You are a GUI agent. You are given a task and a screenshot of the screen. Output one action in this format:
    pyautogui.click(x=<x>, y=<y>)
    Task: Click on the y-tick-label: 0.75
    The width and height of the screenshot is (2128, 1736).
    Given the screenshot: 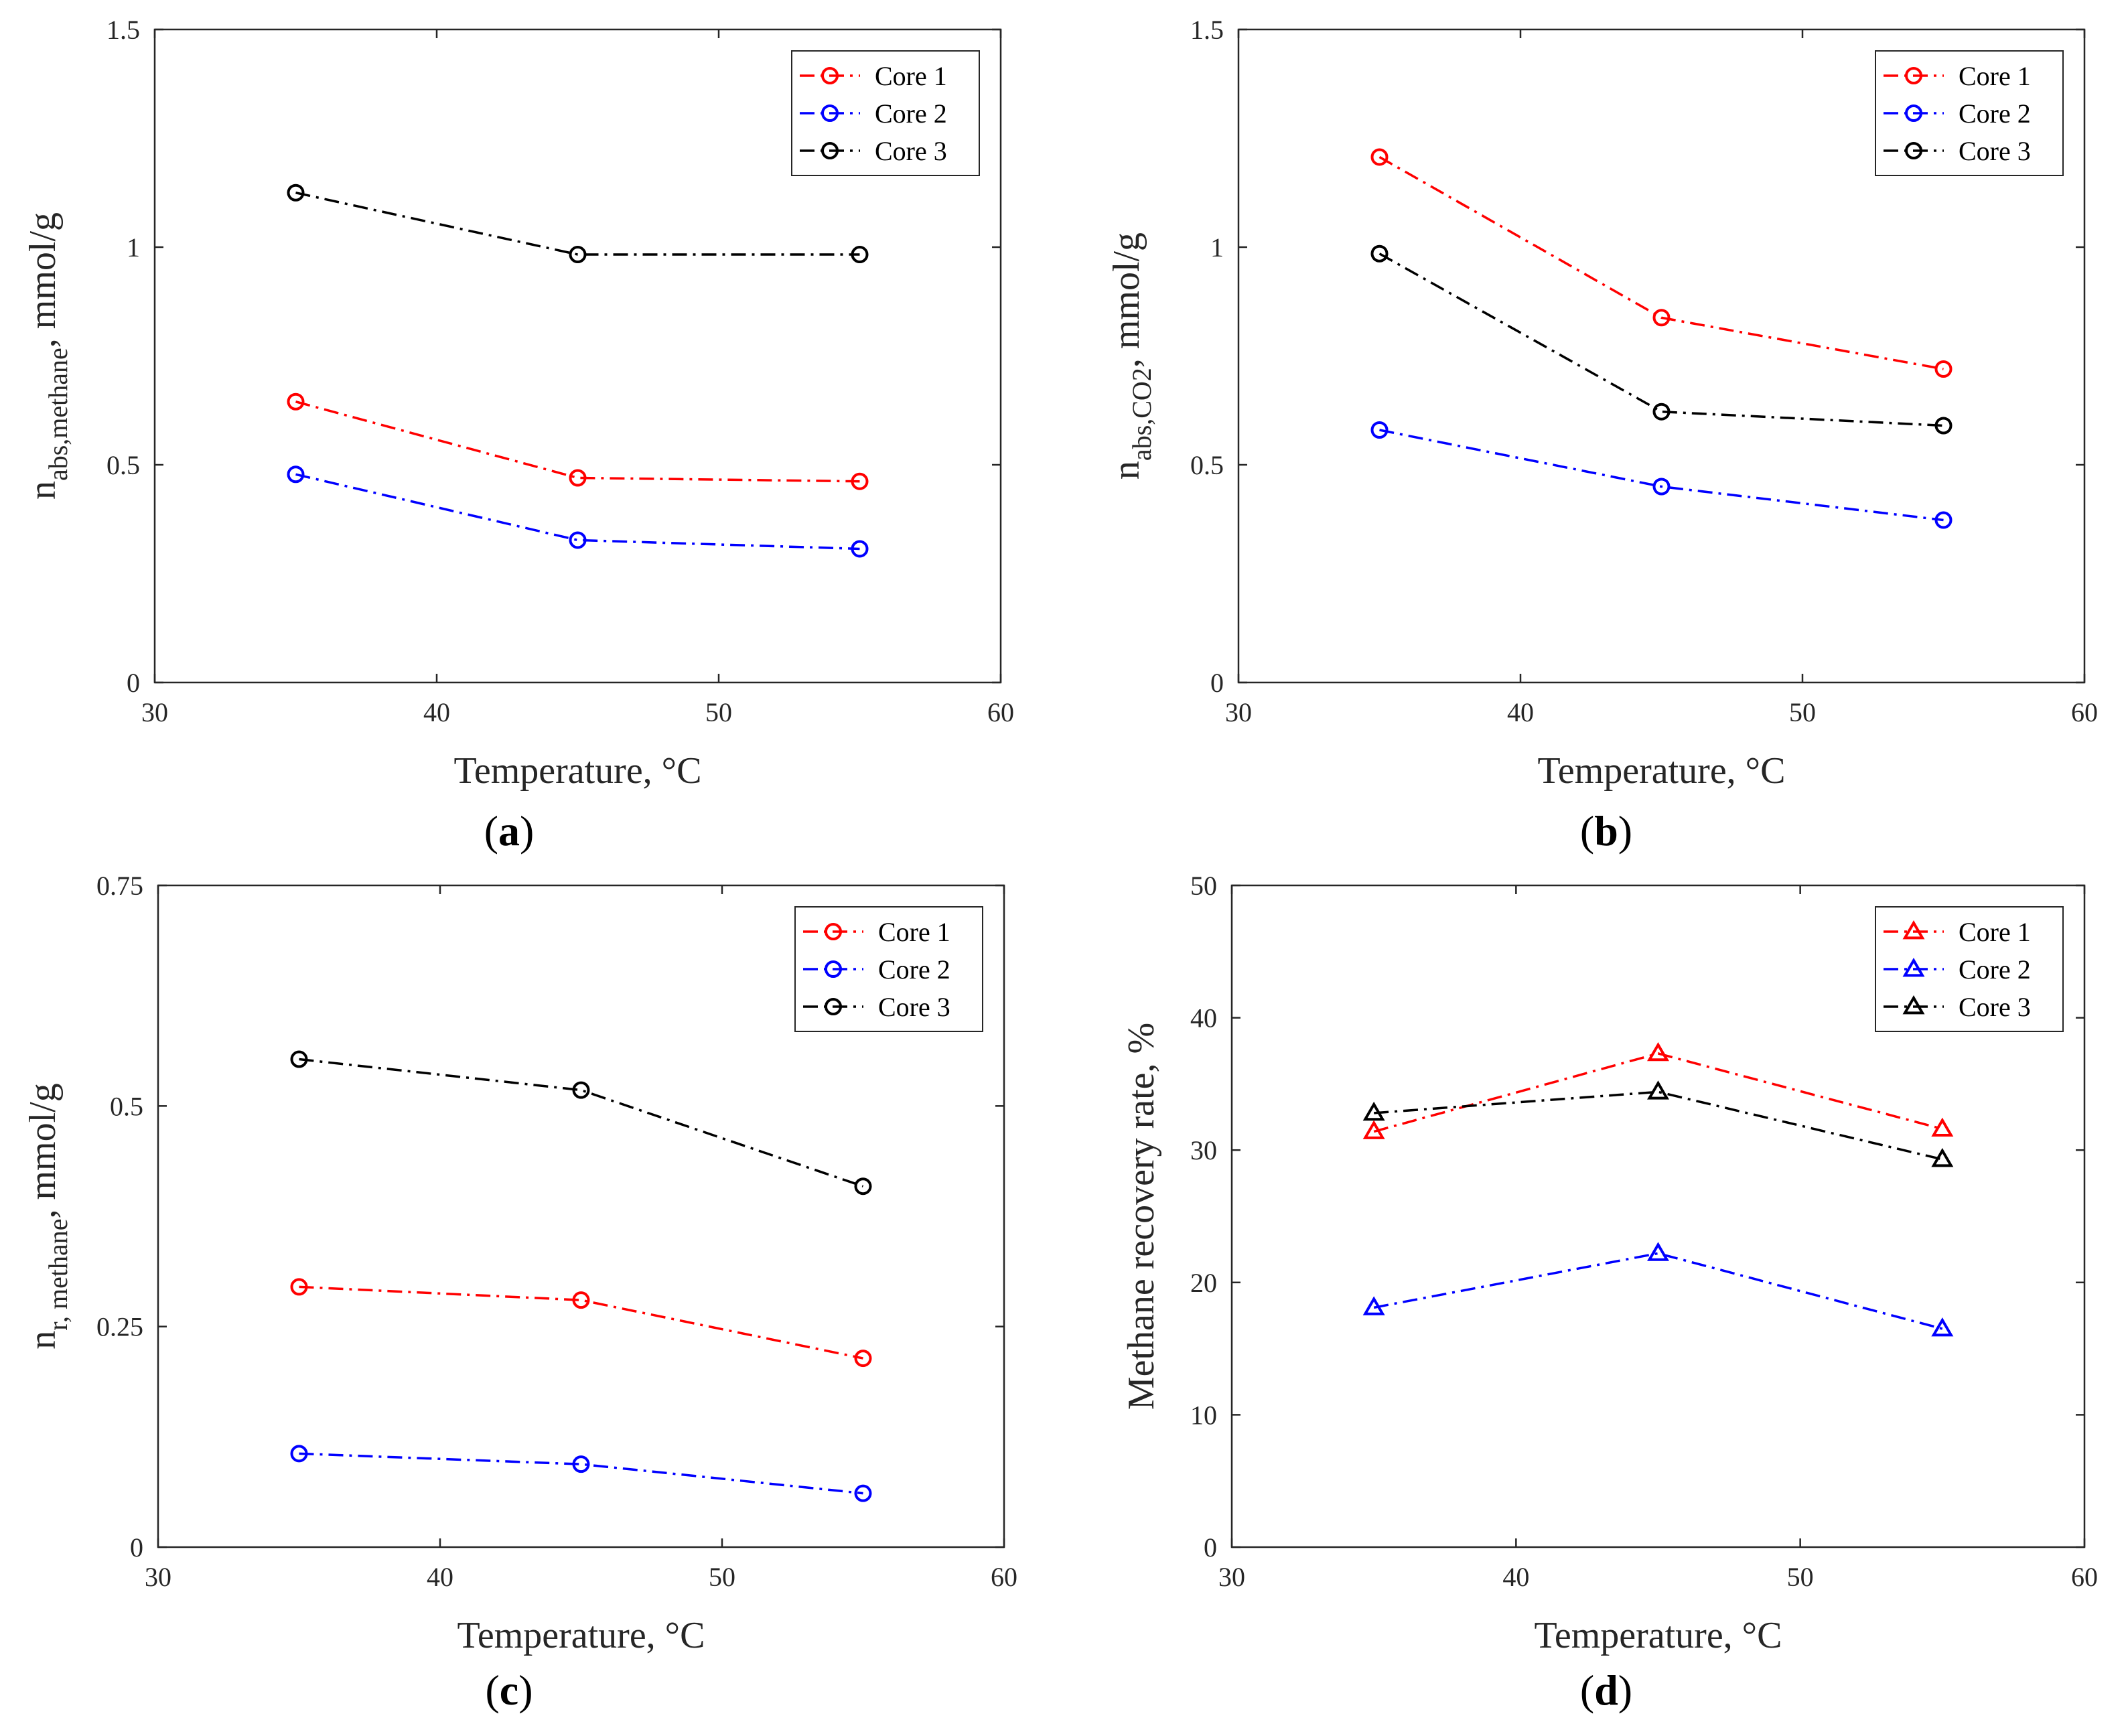 What is the action you would take?
    pyautogui.click(x=119, y=886)
    